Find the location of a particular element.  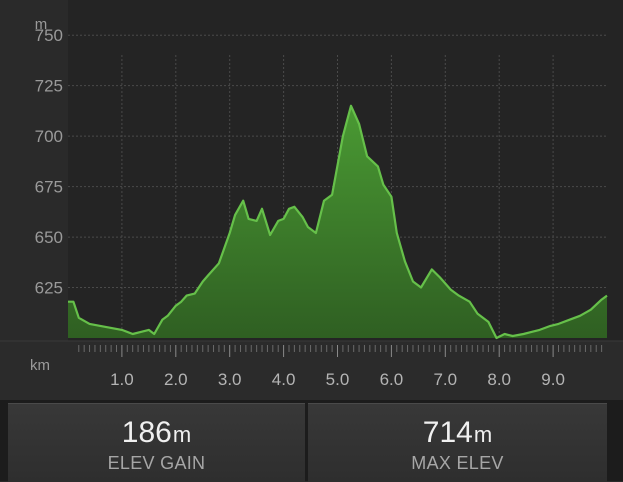

y-tick-label: 700 is located at coordinates (49, 136).